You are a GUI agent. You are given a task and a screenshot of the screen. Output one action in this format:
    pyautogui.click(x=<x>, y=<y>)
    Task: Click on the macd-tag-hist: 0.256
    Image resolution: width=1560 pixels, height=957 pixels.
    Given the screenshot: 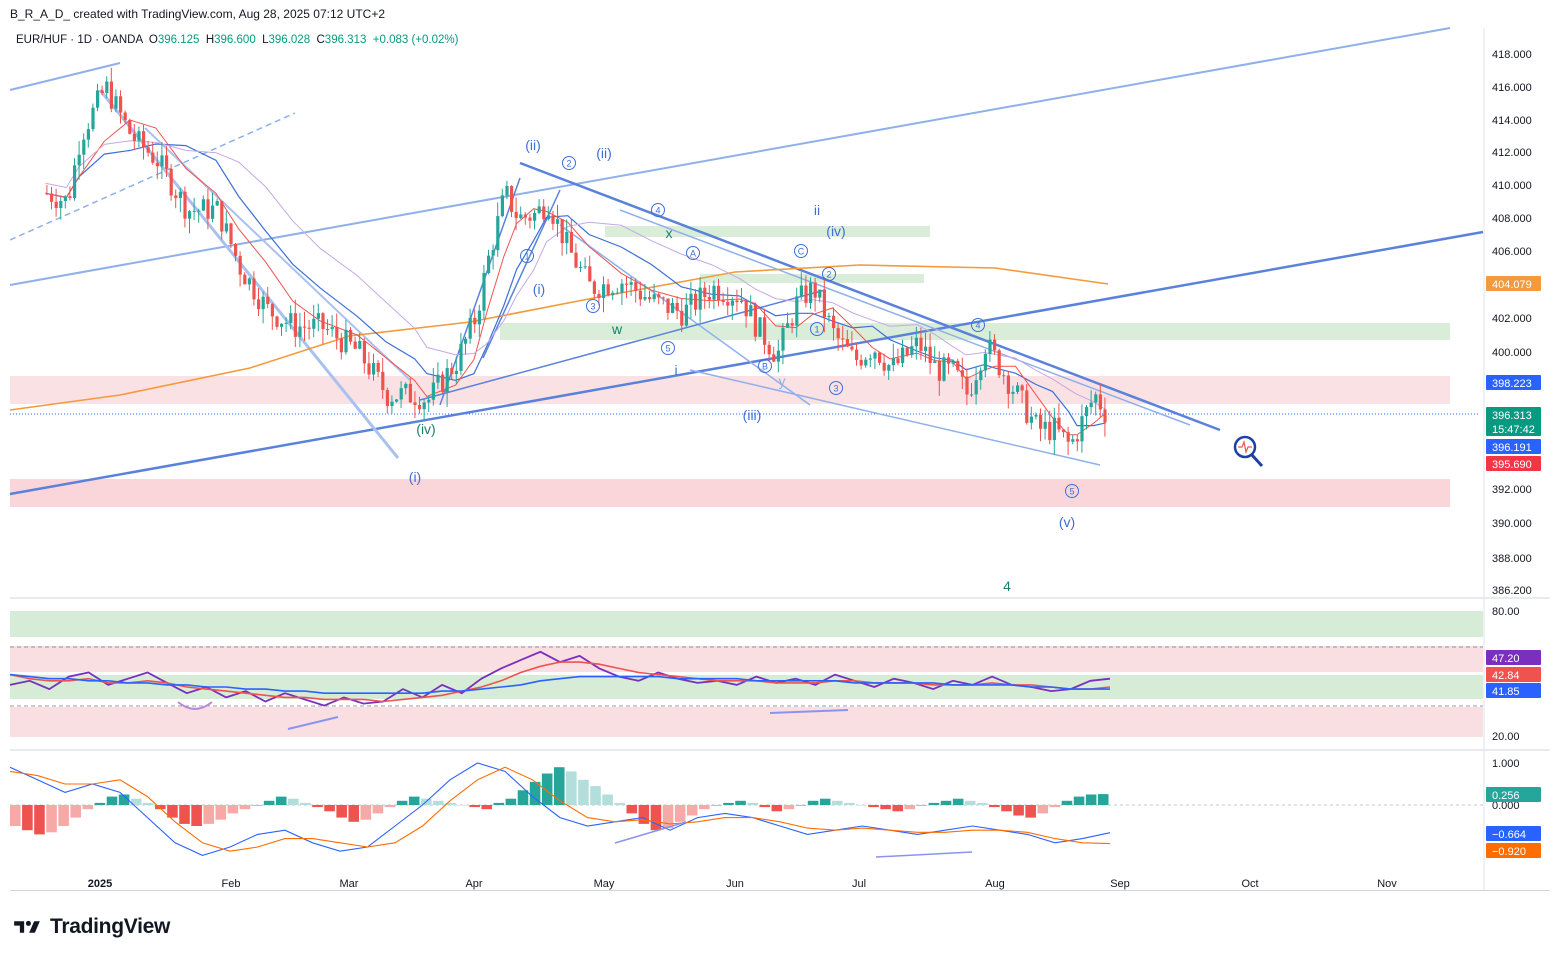 What is the action you would take?
    pyautogui.click(x=1506, y=796)
    